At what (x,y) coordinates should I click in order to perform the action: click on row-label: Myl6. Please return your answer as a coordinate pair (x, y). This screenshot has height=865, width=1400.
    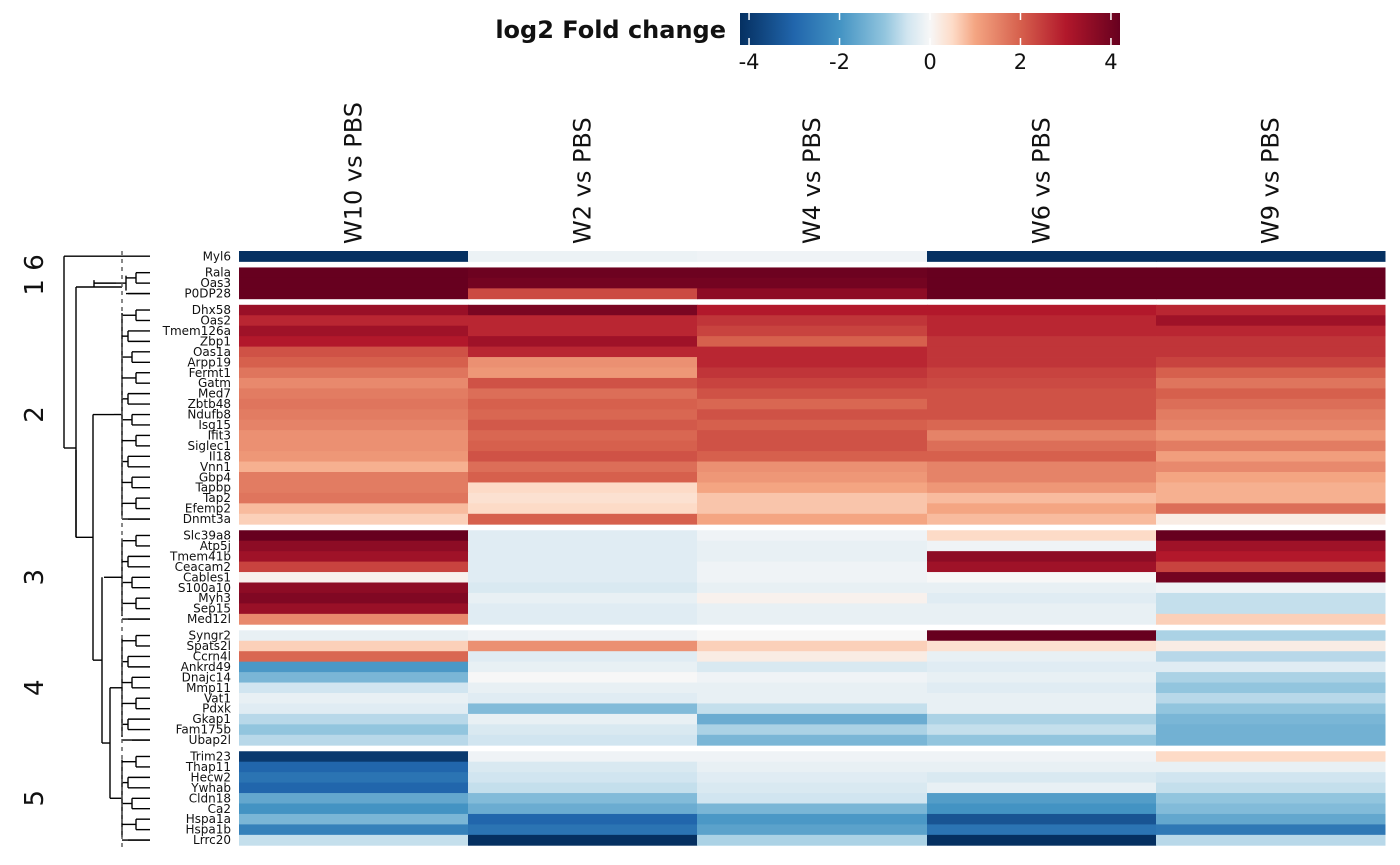
    Looking at the image, I should click on (217, 256).